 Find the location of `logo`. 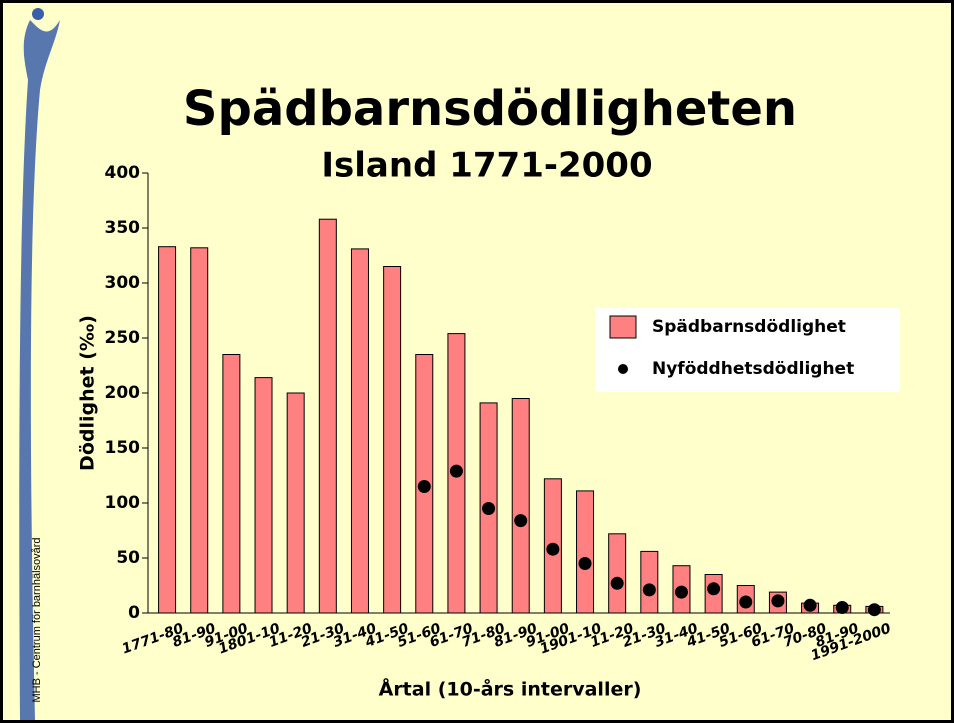

logo is located at coordinates (39, 370).